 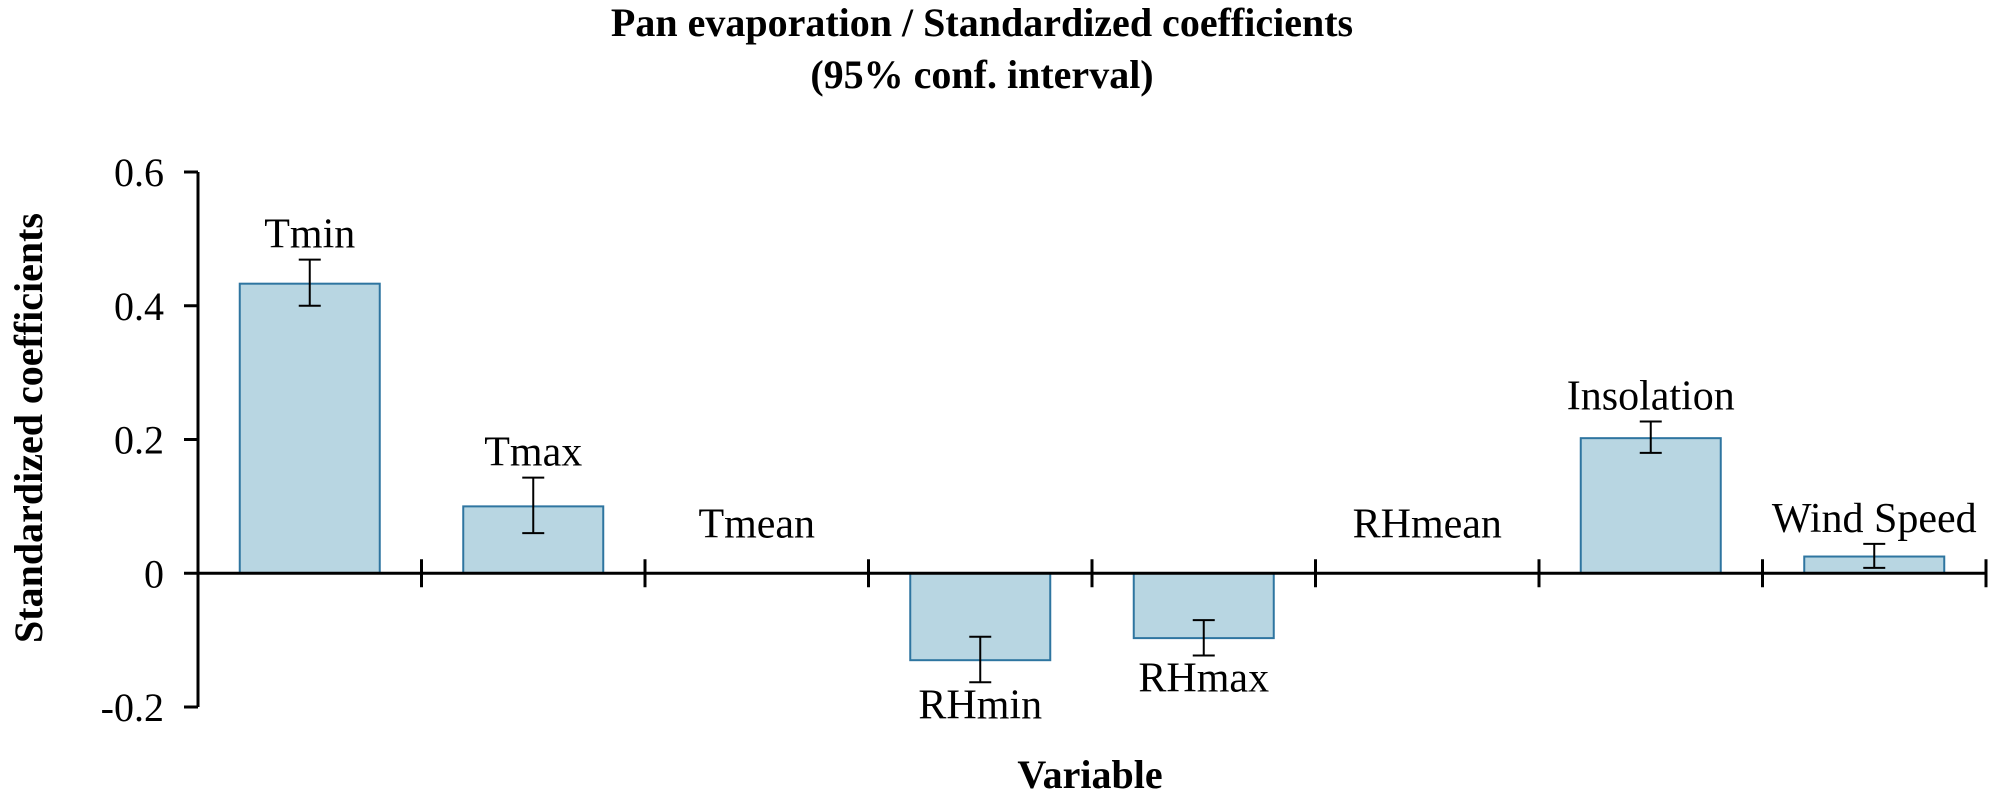 What do you see at coordinates (139, 306) in the screenshot?
I see `y-tick-label: 0.4` at bounding box center [139, 306].